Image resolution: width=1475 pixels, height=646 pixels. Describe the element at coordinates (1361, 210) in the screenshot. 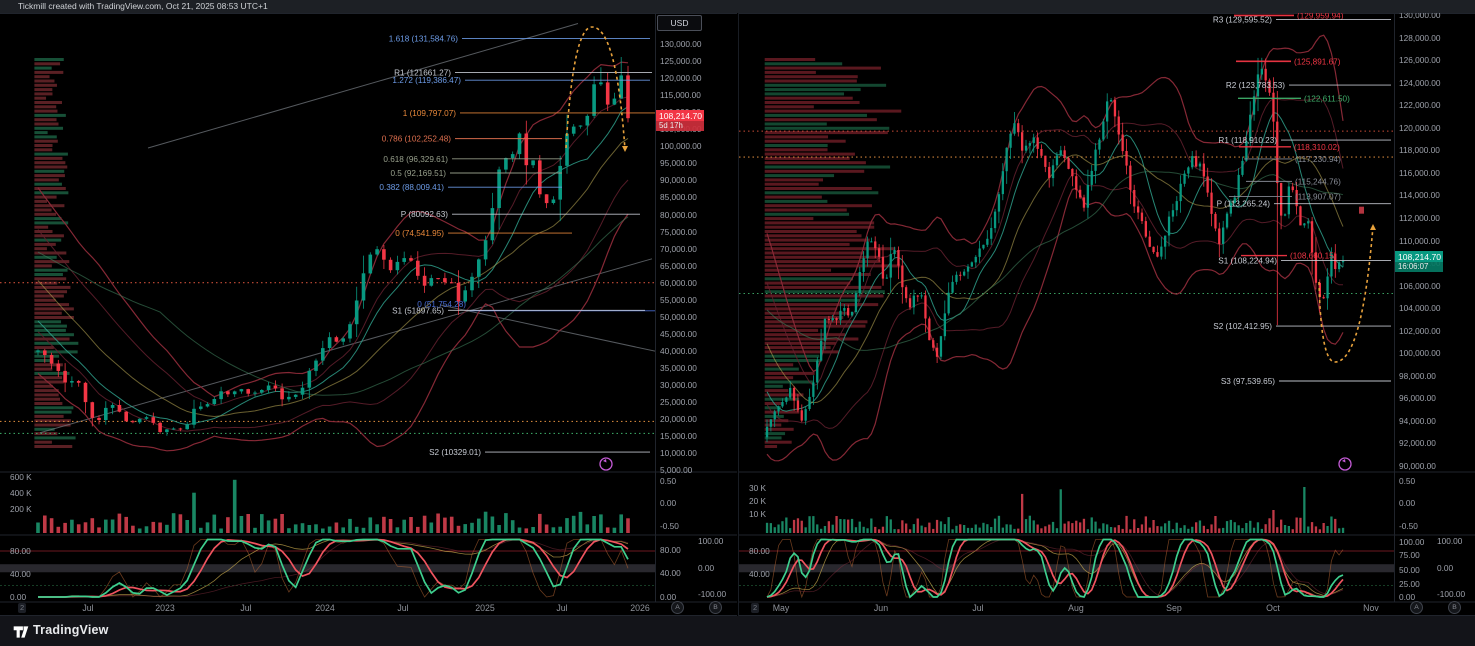

I see `order-marker` at that location.